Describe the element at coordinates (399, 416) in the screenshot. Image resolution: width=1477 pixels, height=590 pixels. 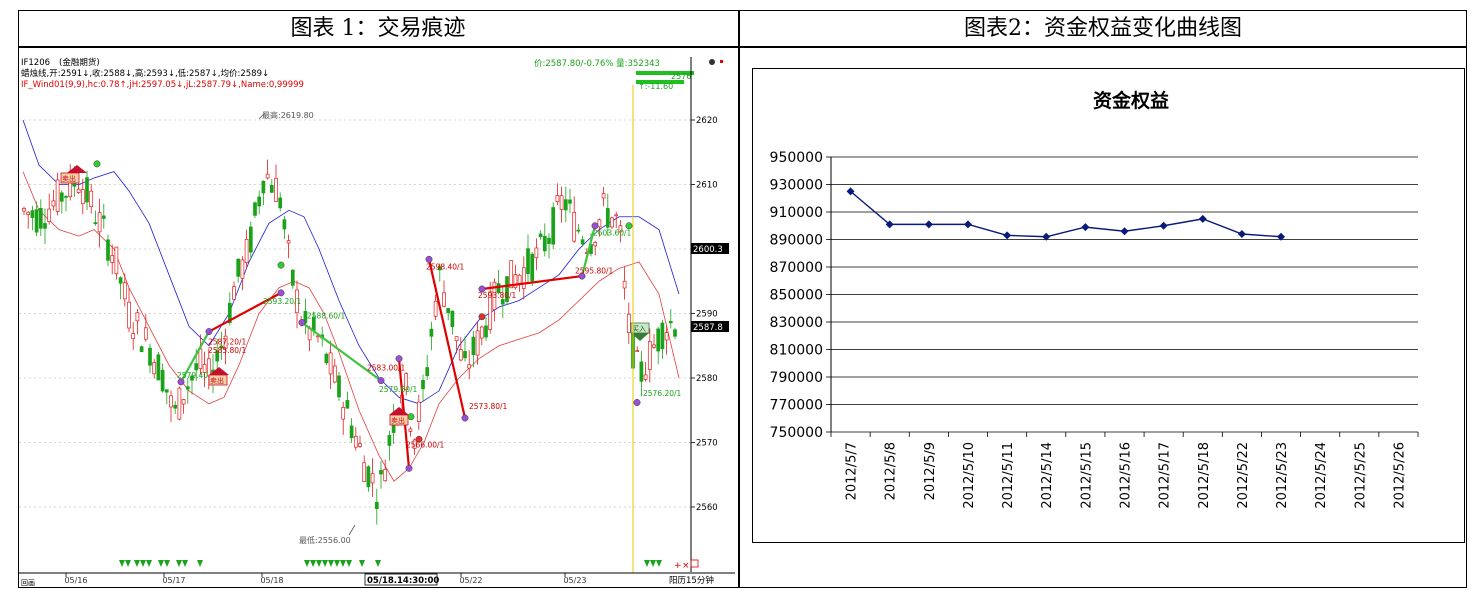
I see `sell-flag-3: 卖出` at that location.